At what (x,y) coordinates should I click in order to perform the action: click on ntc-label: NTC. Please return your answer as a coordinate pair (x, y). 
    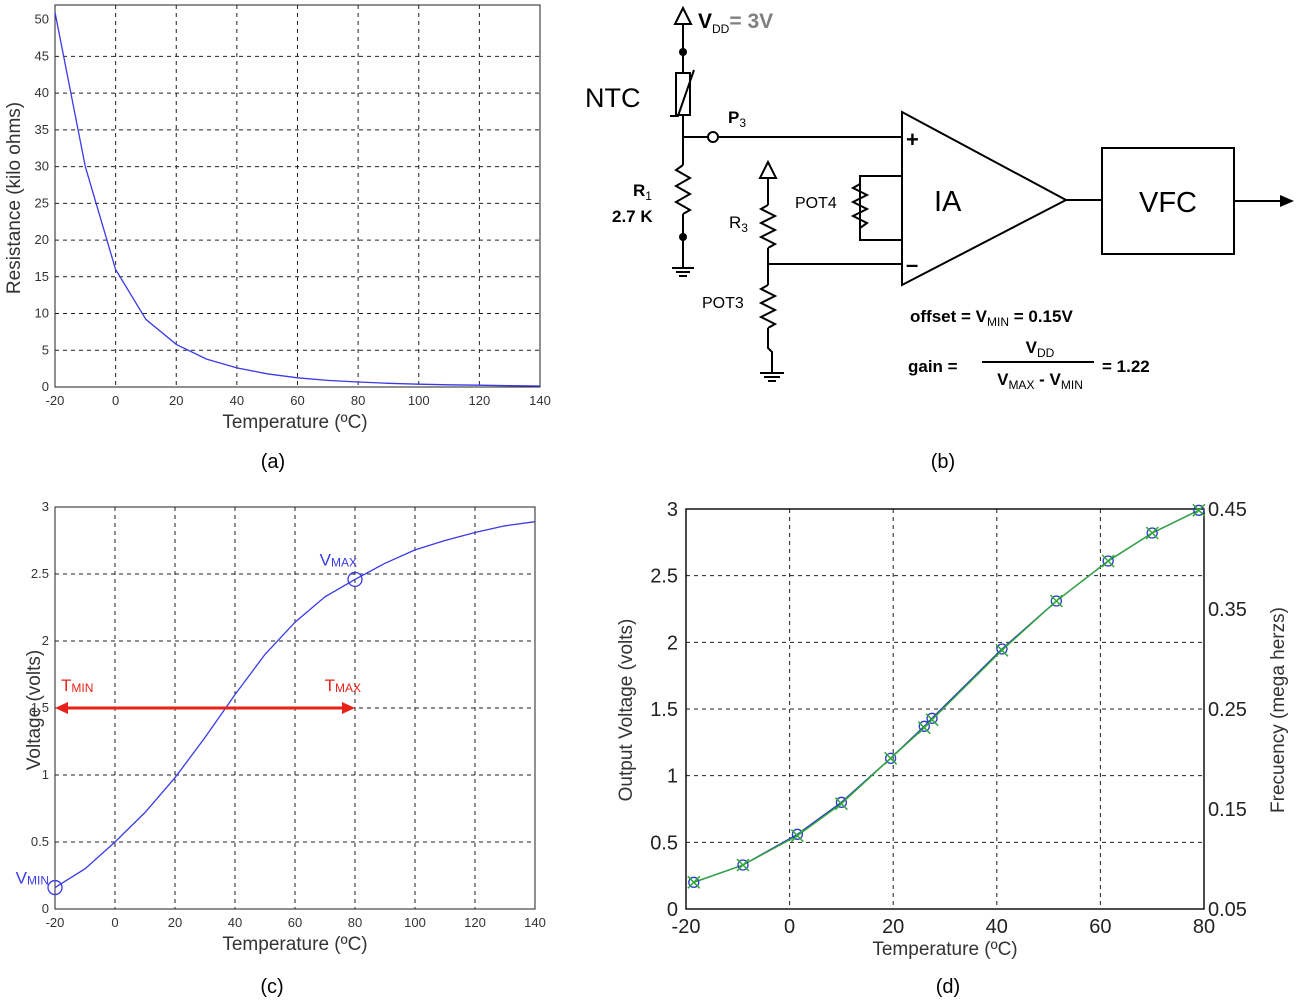
    Looking at the image, I should click on (613, 98).